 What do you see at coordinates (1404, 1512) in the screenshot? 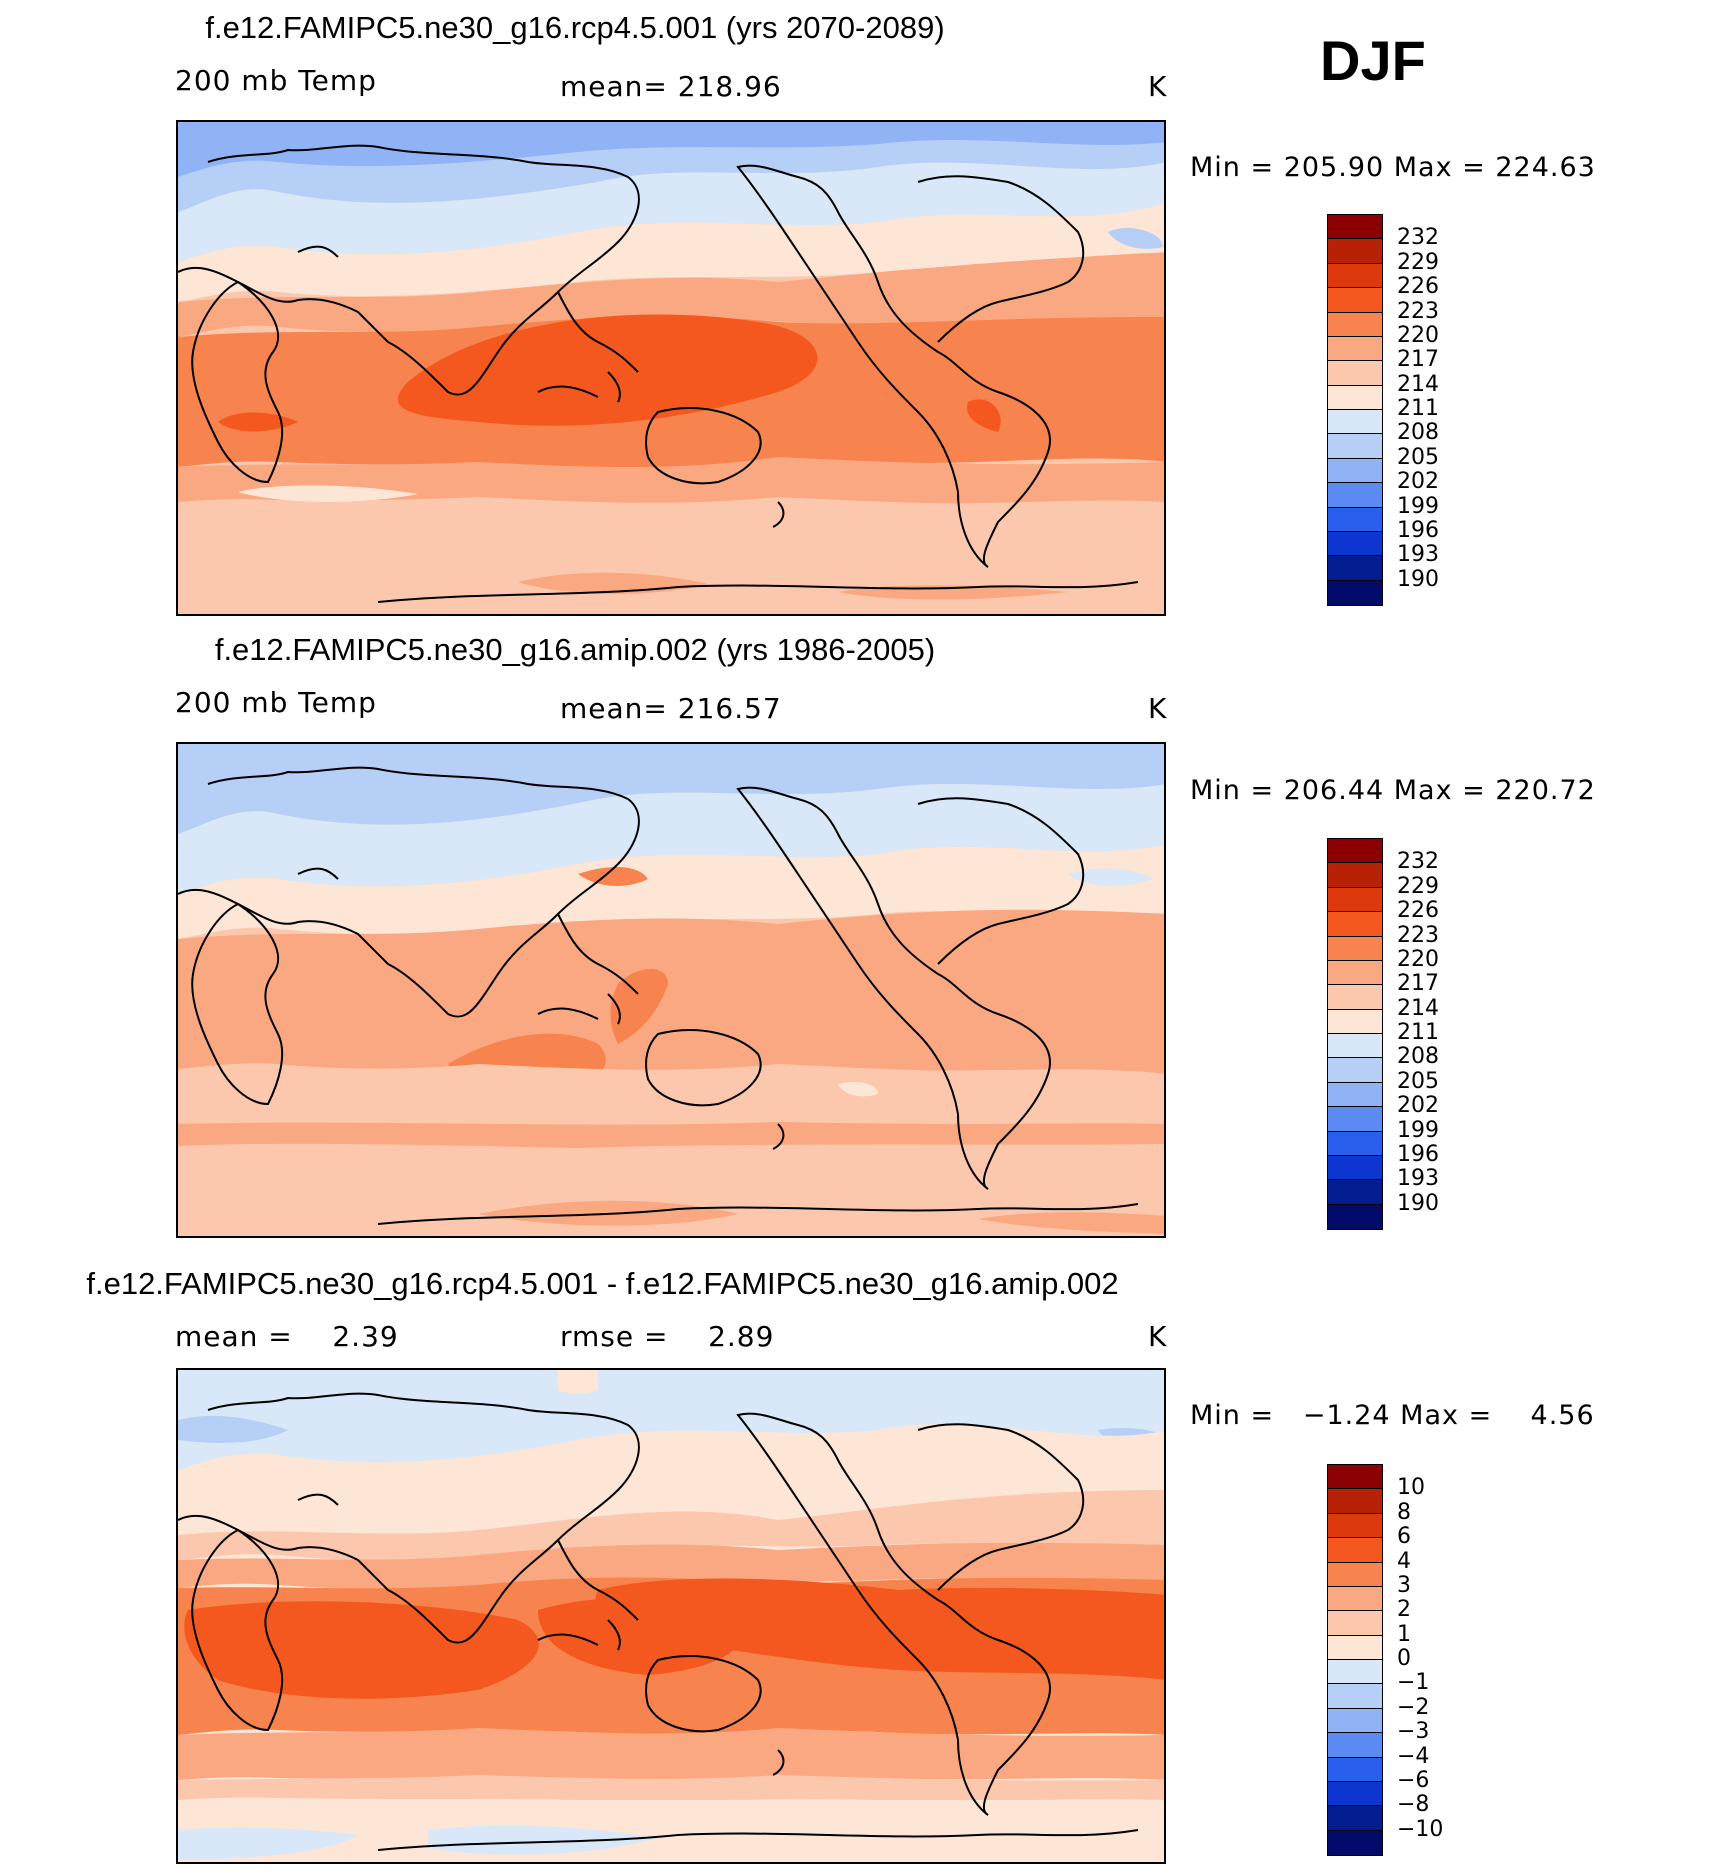
I see `colorbar-label: 8` at bounding box center [1404, 1512].